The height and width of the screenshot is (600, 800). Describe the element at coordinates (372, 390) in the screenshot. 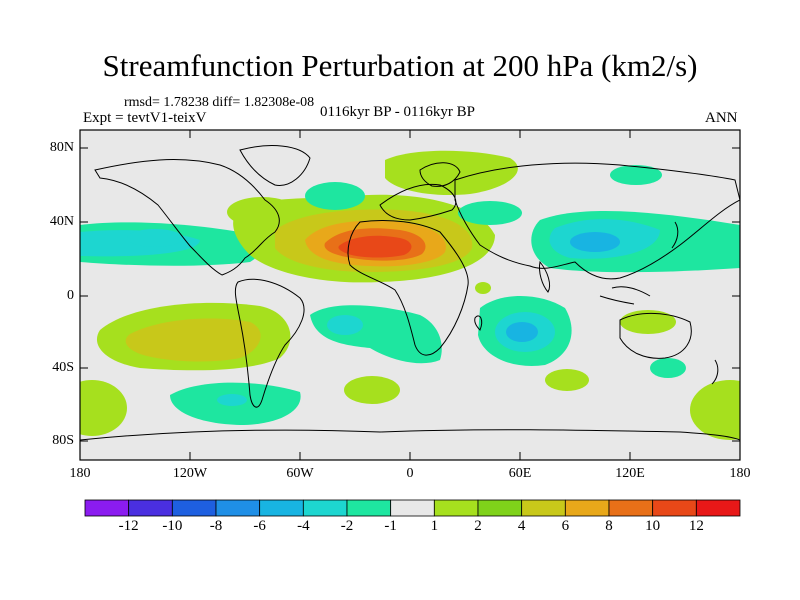

I see `contour-so-max-mid` at that location.